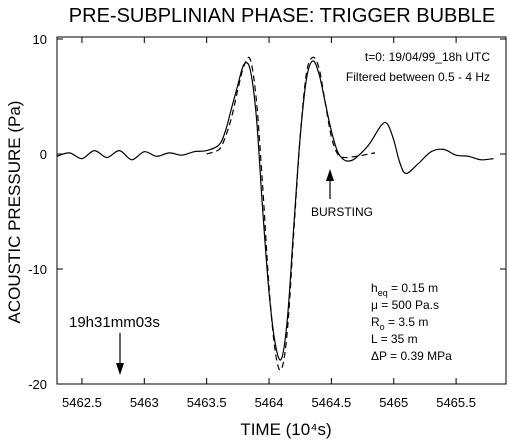  What do you see at coordinates (207, 402) in the screenshot?
I see `x-tick-label: 5463.5` at bounding box center [207, 402].